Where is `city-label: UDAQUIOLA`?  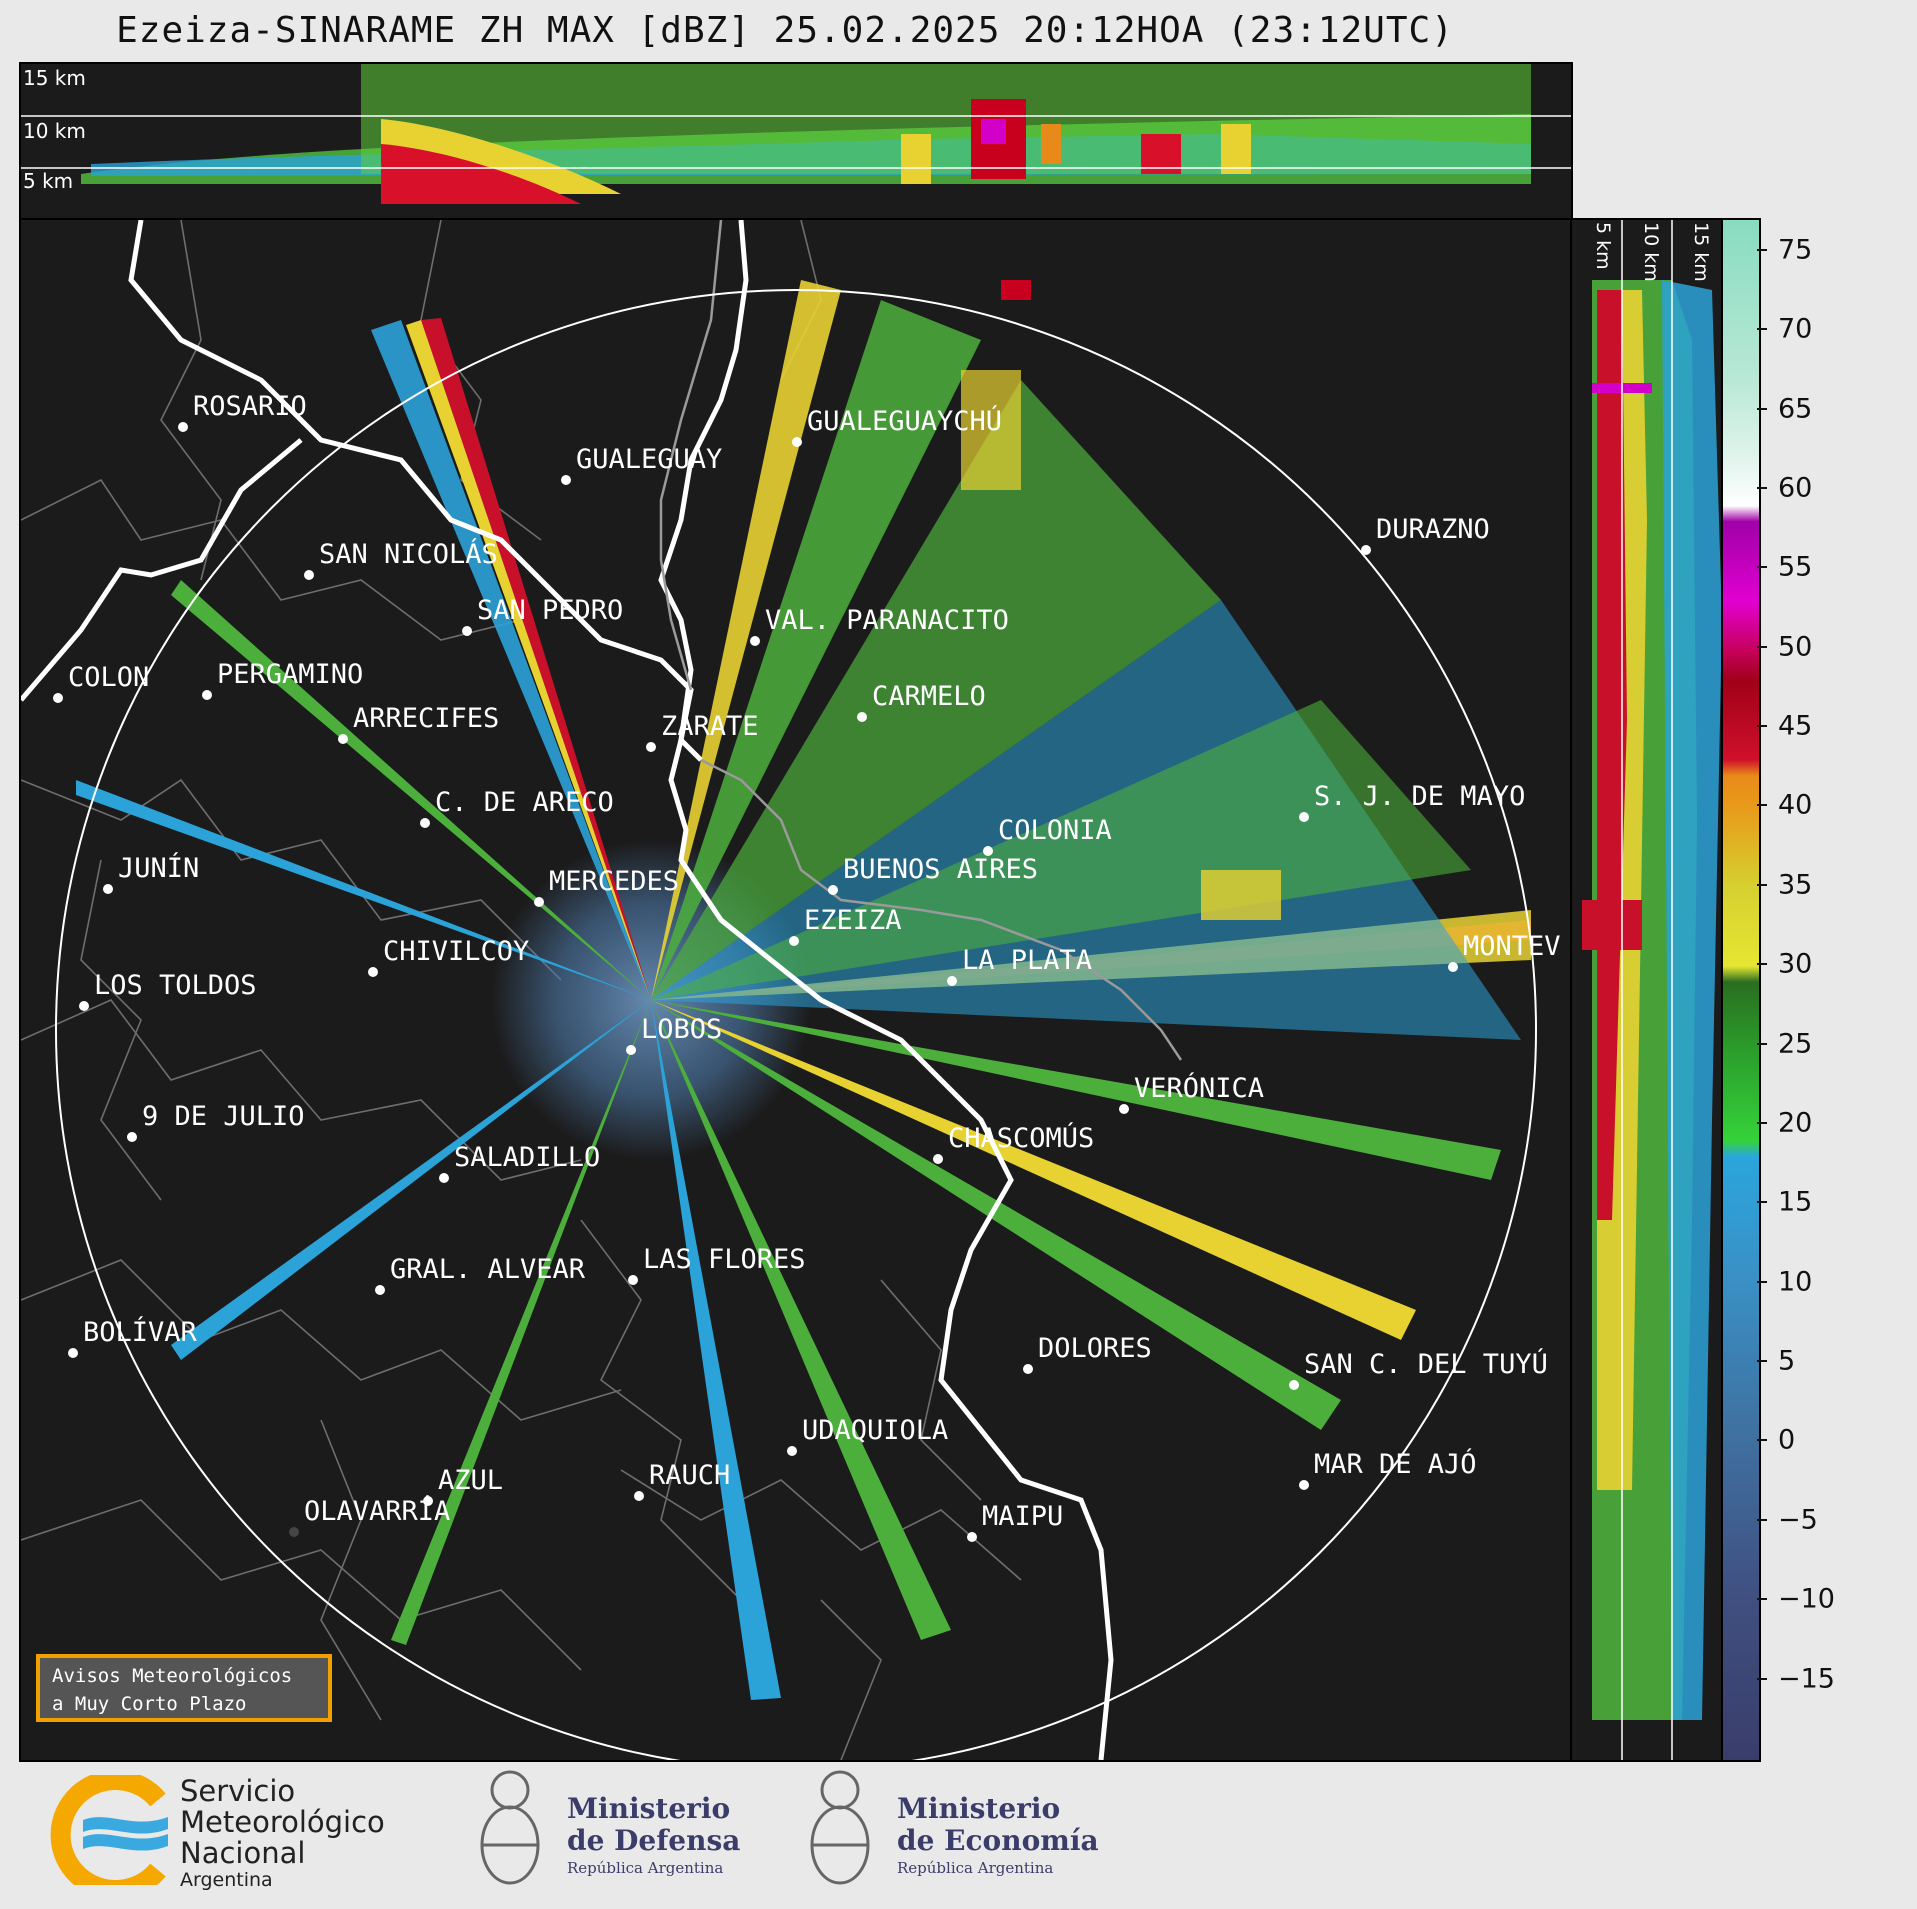 city-label: UDAQUIOLA is located at coordinates (875, 1430).